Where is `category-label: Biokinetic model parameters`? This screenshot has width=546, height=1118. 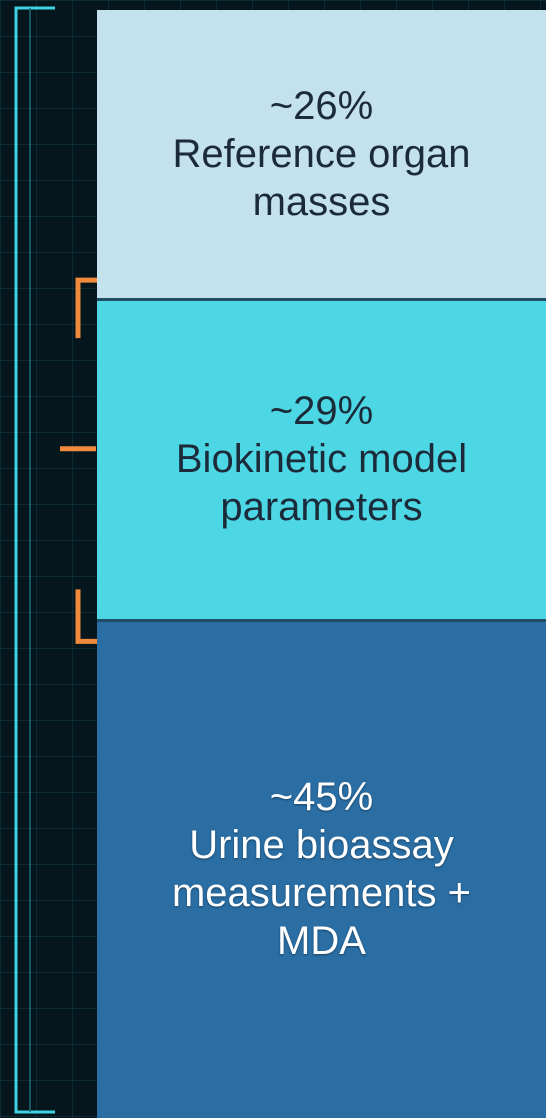
category-label: Biokinetic model parameters is located at coordinates (321, 482).